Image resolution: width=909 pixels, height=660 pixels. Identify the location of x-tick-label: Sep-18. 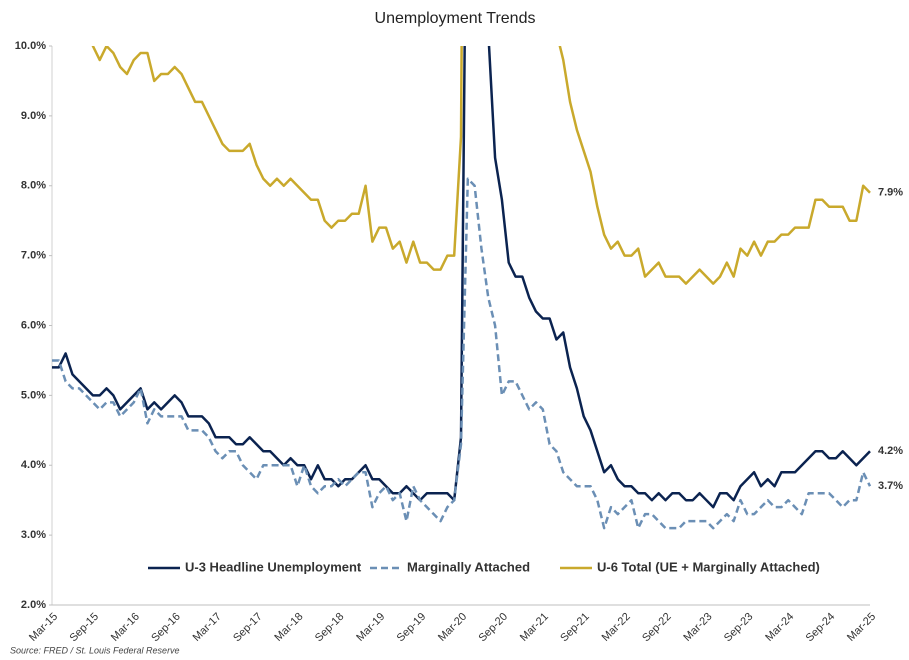
(330, 628).